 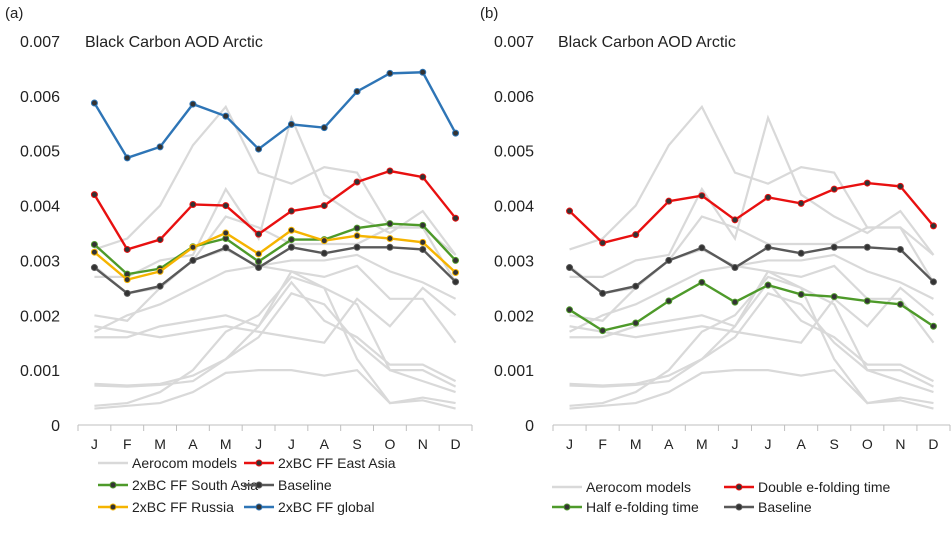 What do you see at coordinates (389, 444) in the screenshot?
I see `chart-a-xtick-label: O` at bounding box center [389, 444].